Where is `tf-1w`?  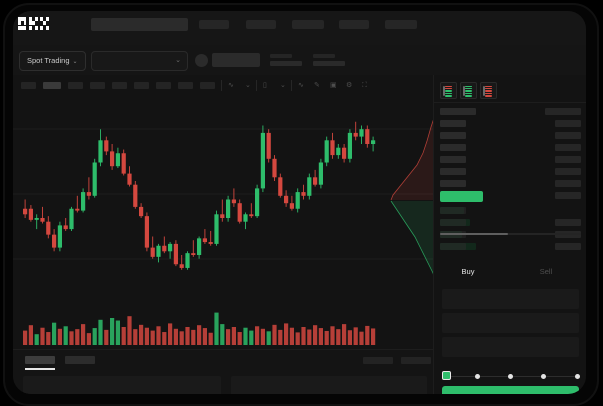
tf-1w is located at coordinates (163, 85).